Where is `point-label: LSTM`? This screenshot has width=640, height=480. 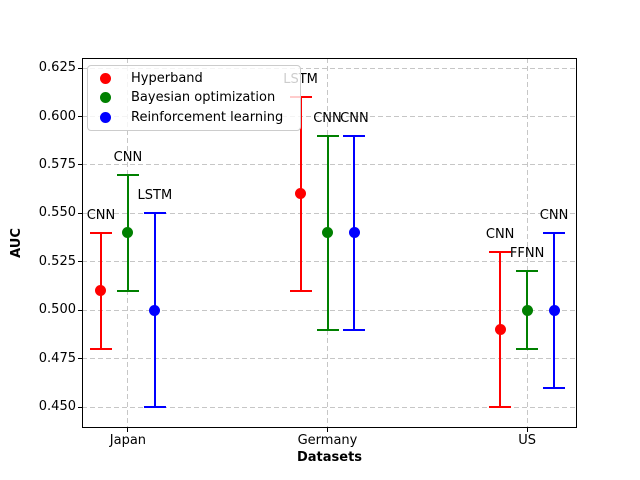 point-label: LSTM is located at coordinates (155, 196).